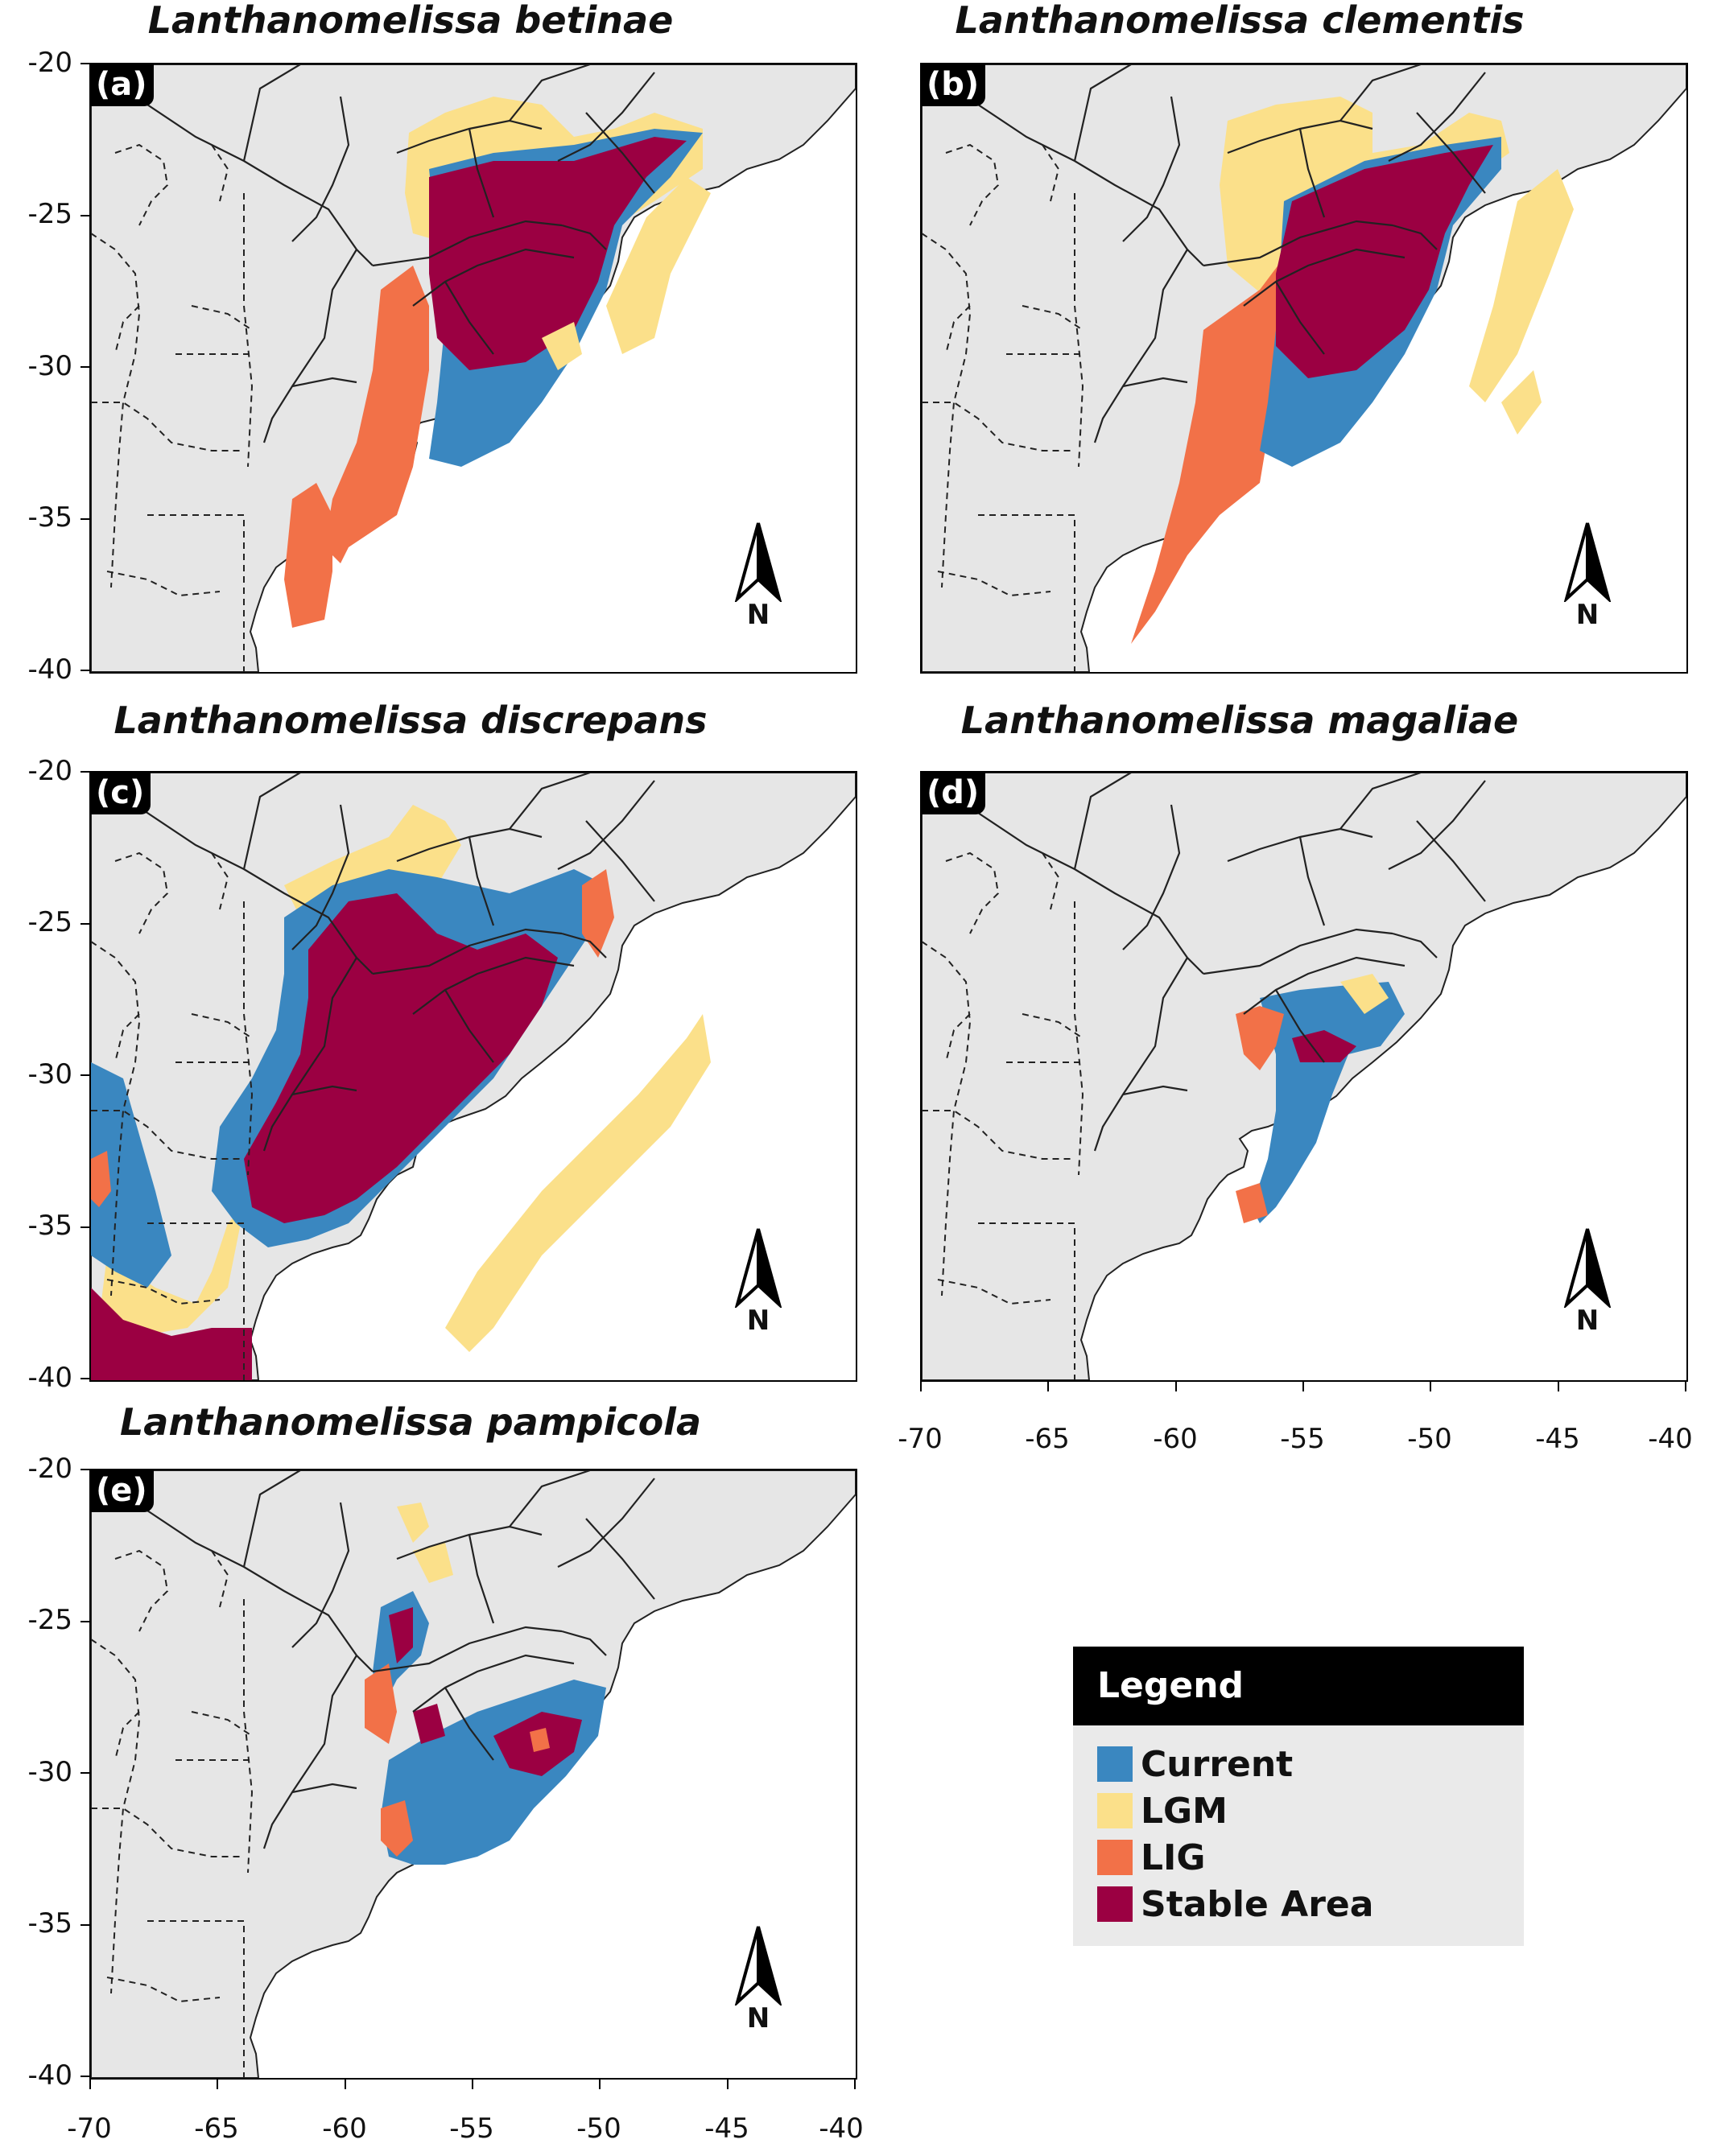  What do you see at coordinates (758, 1269) in the screenshot?
I see `north-arrow-icon` at bounding box center [758, 1269].